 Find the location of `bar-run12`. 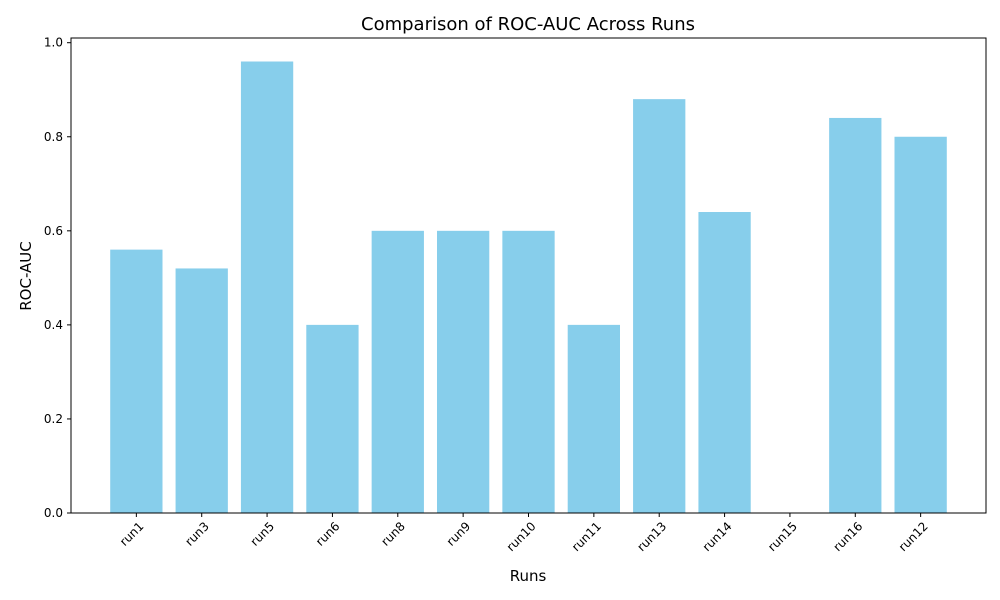

bar-run12 is located at coordinates (920, 324).